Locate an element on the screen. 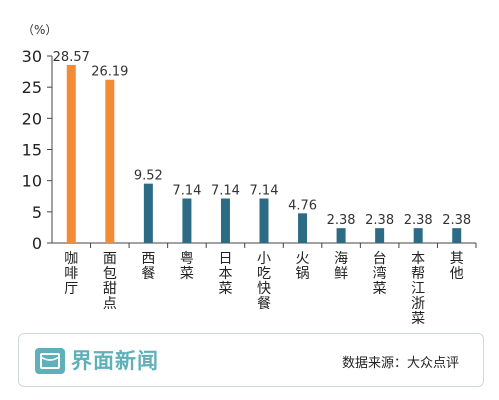  y-tick-label: 10 is located at coordinates (32, 181).